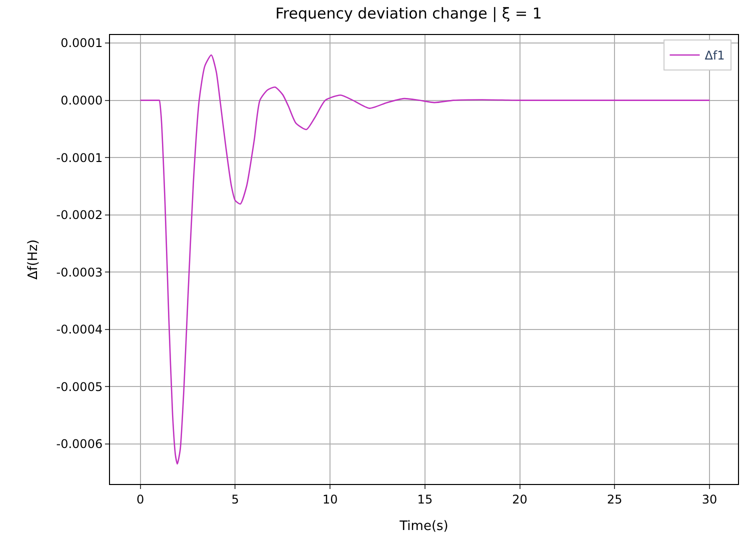 The height and width of the screenshot is (539, 743). I want to click on x-tick-label: 20, so click(520, 499).